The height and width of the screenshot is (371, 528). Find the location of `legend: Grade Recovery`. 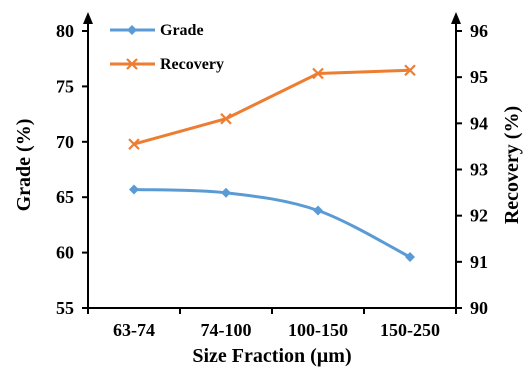

legend: Grade Recovery is located at coordinates (167, 47).